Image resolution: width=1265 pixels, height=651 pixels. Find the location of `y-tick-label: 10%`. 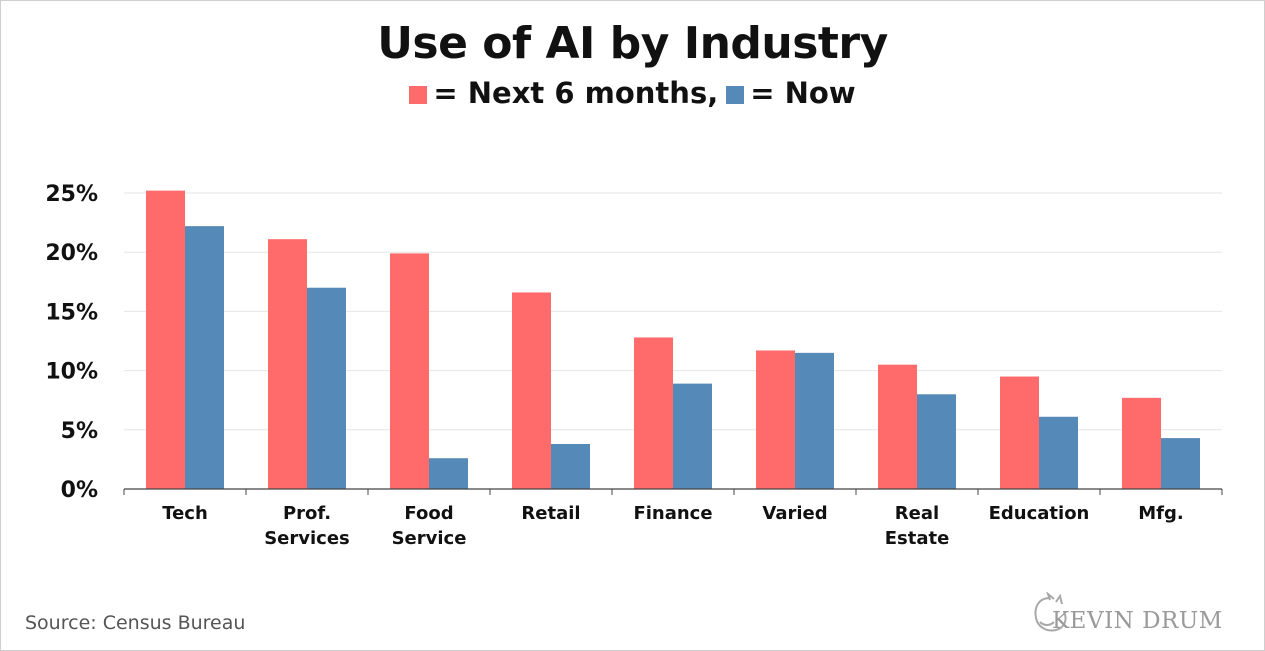

y-tick-label: 10% is located at coordinates (71, 372).